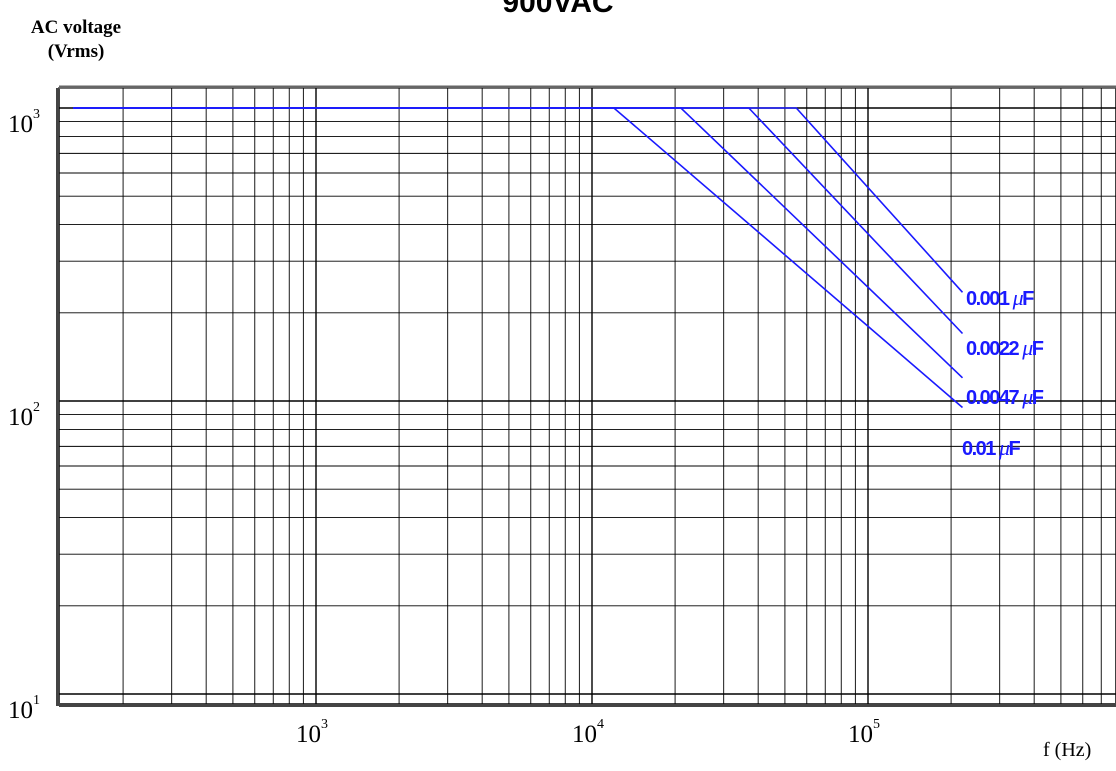 The image size is (1116, 771). What do you see at coordinates (1005, 396) in the screenshot?
I see `series-label: 0.0047 μF` at bounding box center [1005, 396].